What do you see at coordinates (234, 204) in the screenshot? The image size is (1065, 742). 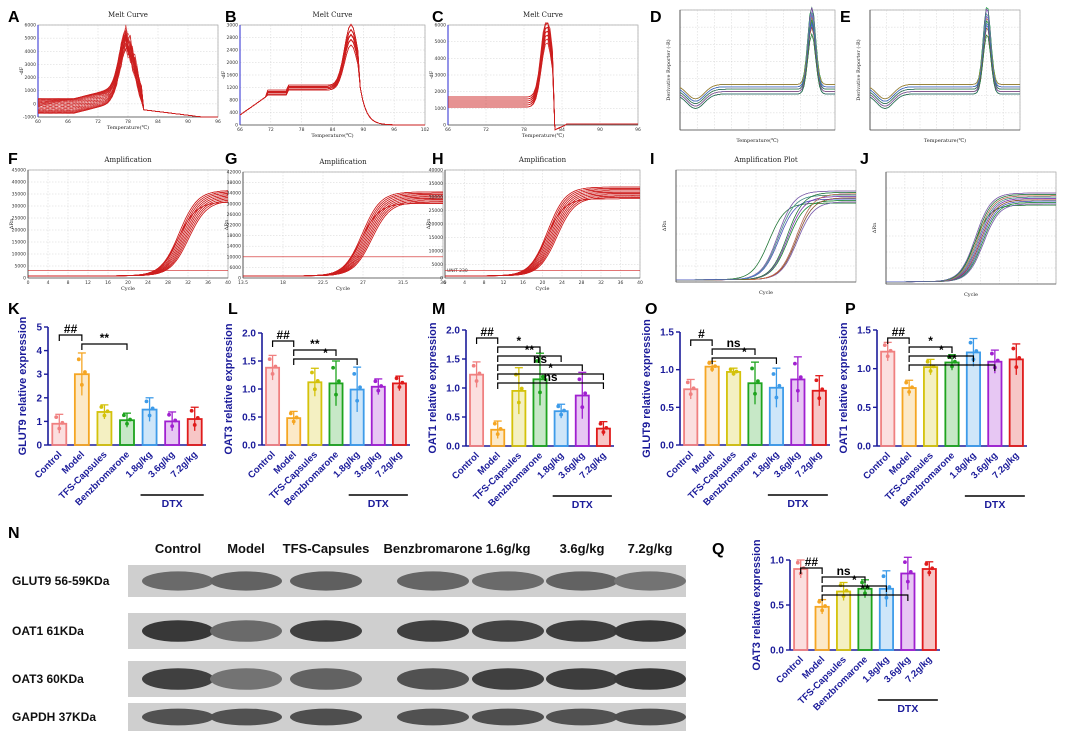 I see `y-tick-label: 30000` at bounding box center [234, 204].